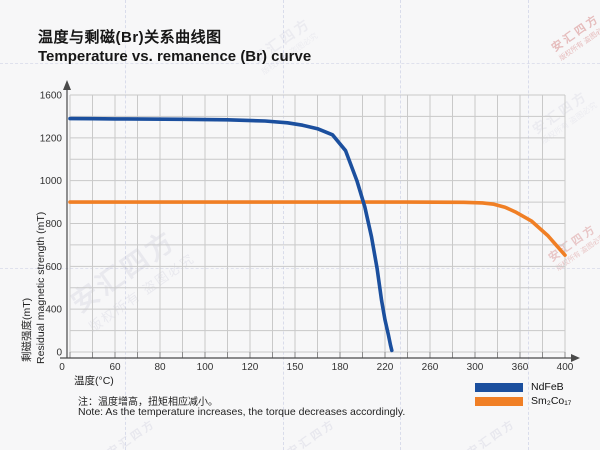  What do you see at coordinates (547, 387) in the screenshot?
I see `legend-label-ndfeb: NdFeB` at bounding box center [547, 387].